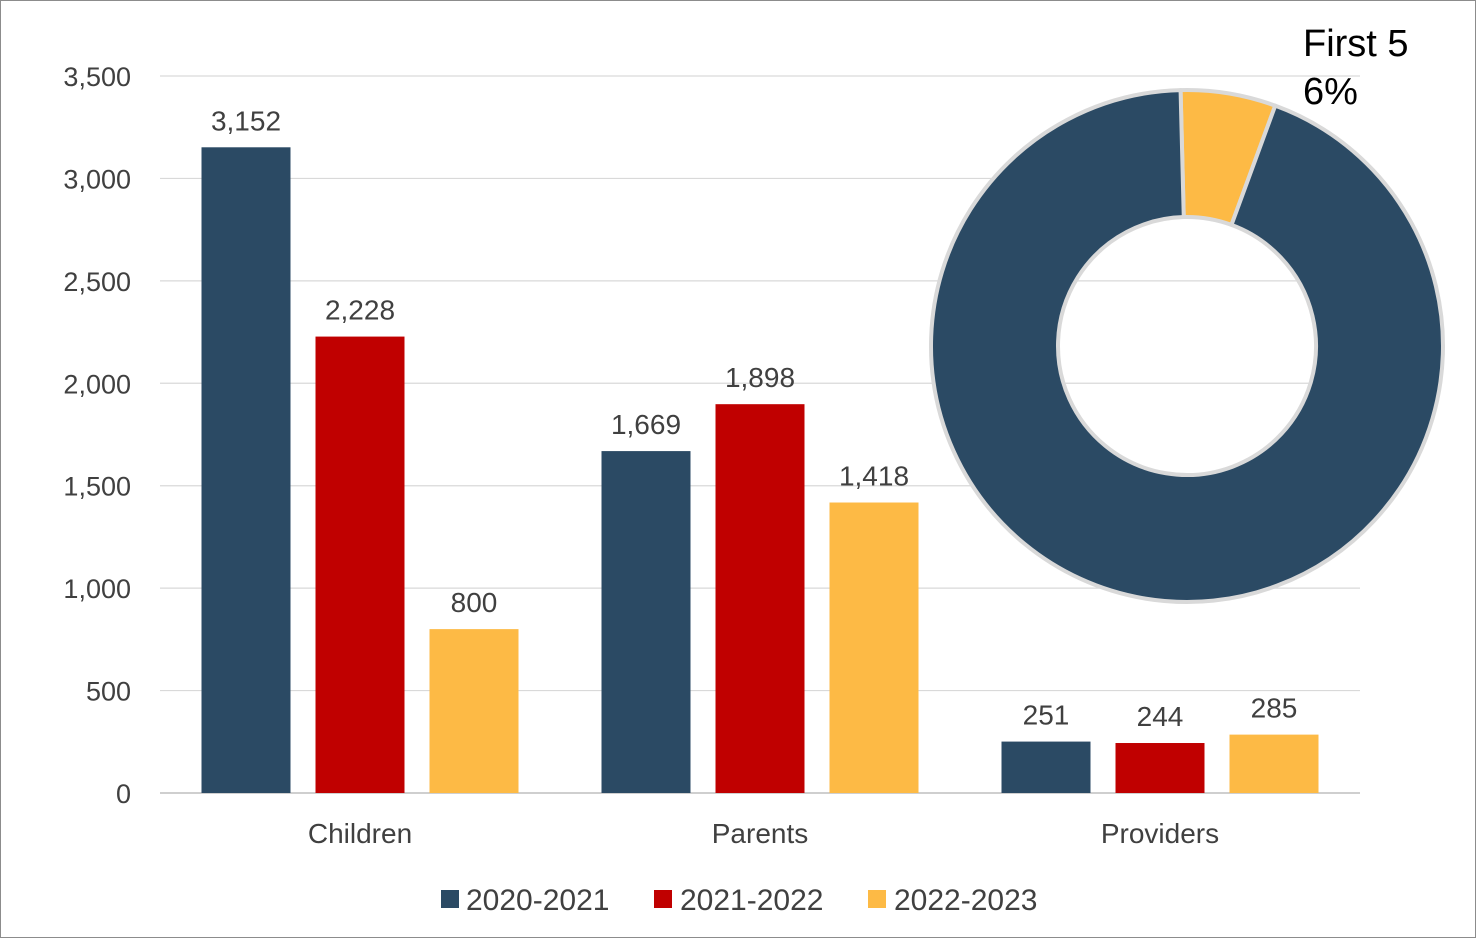  What do you see at coordinates (97, 282) in the screenshot?
I see `y-tick-label: 2,500` at bounding box center [97, 282].